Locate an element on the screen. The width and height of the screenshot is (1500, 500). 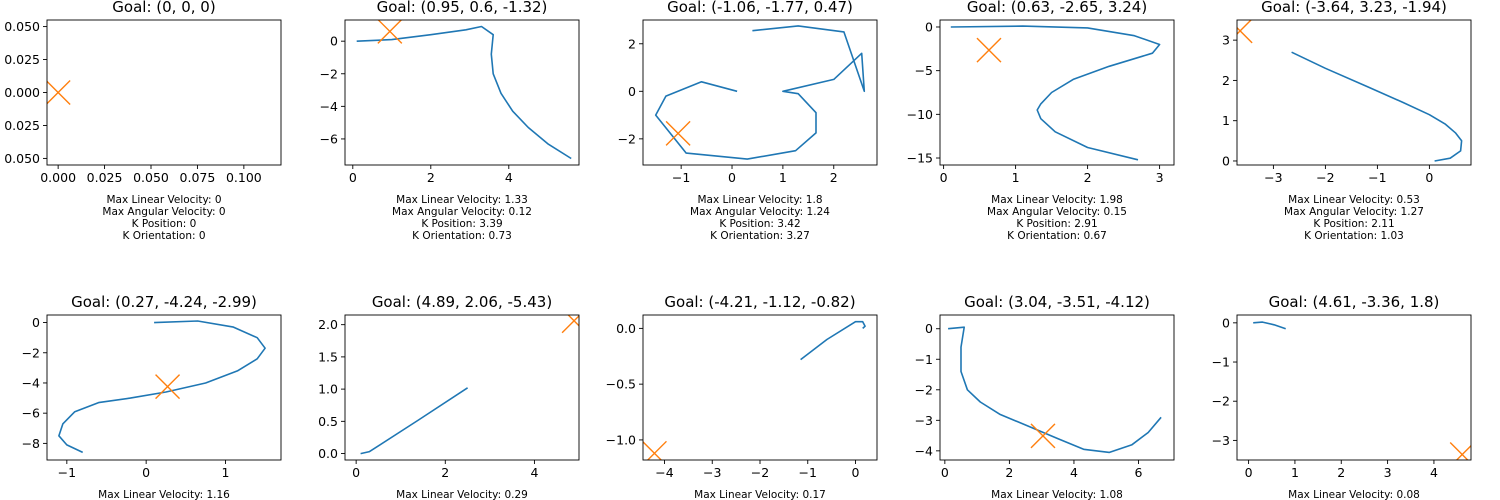
subplot-title: Goal: (0, 0, 0) is located at coordinates (163, 8).